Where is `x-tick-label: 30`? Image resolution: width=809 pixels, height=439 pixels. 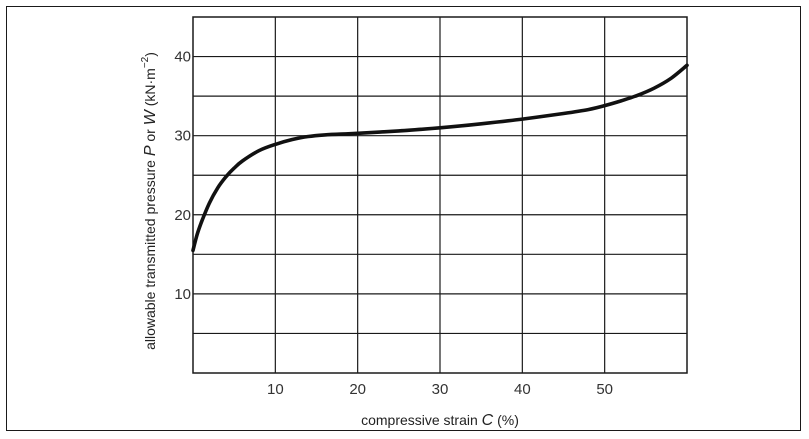
x-tick-label: 30 is located at coordinates (440, 389).